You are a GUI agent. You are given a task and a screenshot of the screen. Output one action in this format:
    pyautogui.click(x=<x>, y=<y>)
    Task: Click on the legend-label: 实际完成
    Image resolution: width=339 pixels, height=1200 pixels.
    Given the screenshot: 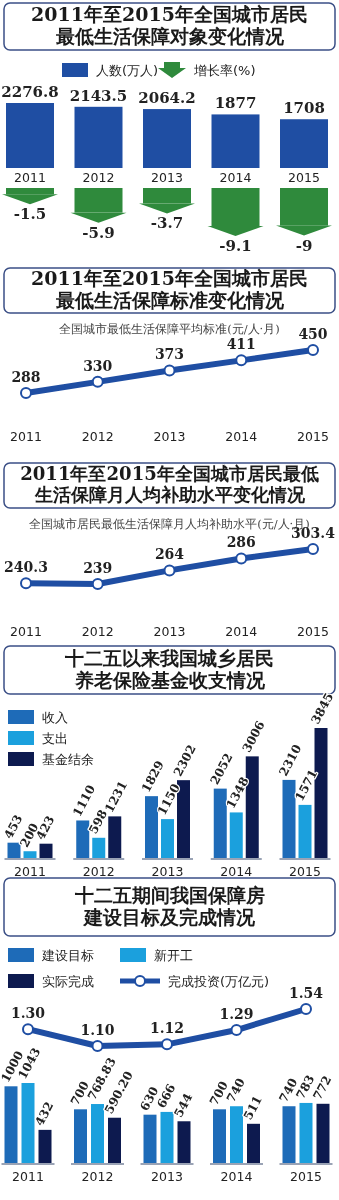 What is the action you would take?
    pyautogui.click(x=68, y=981)
    